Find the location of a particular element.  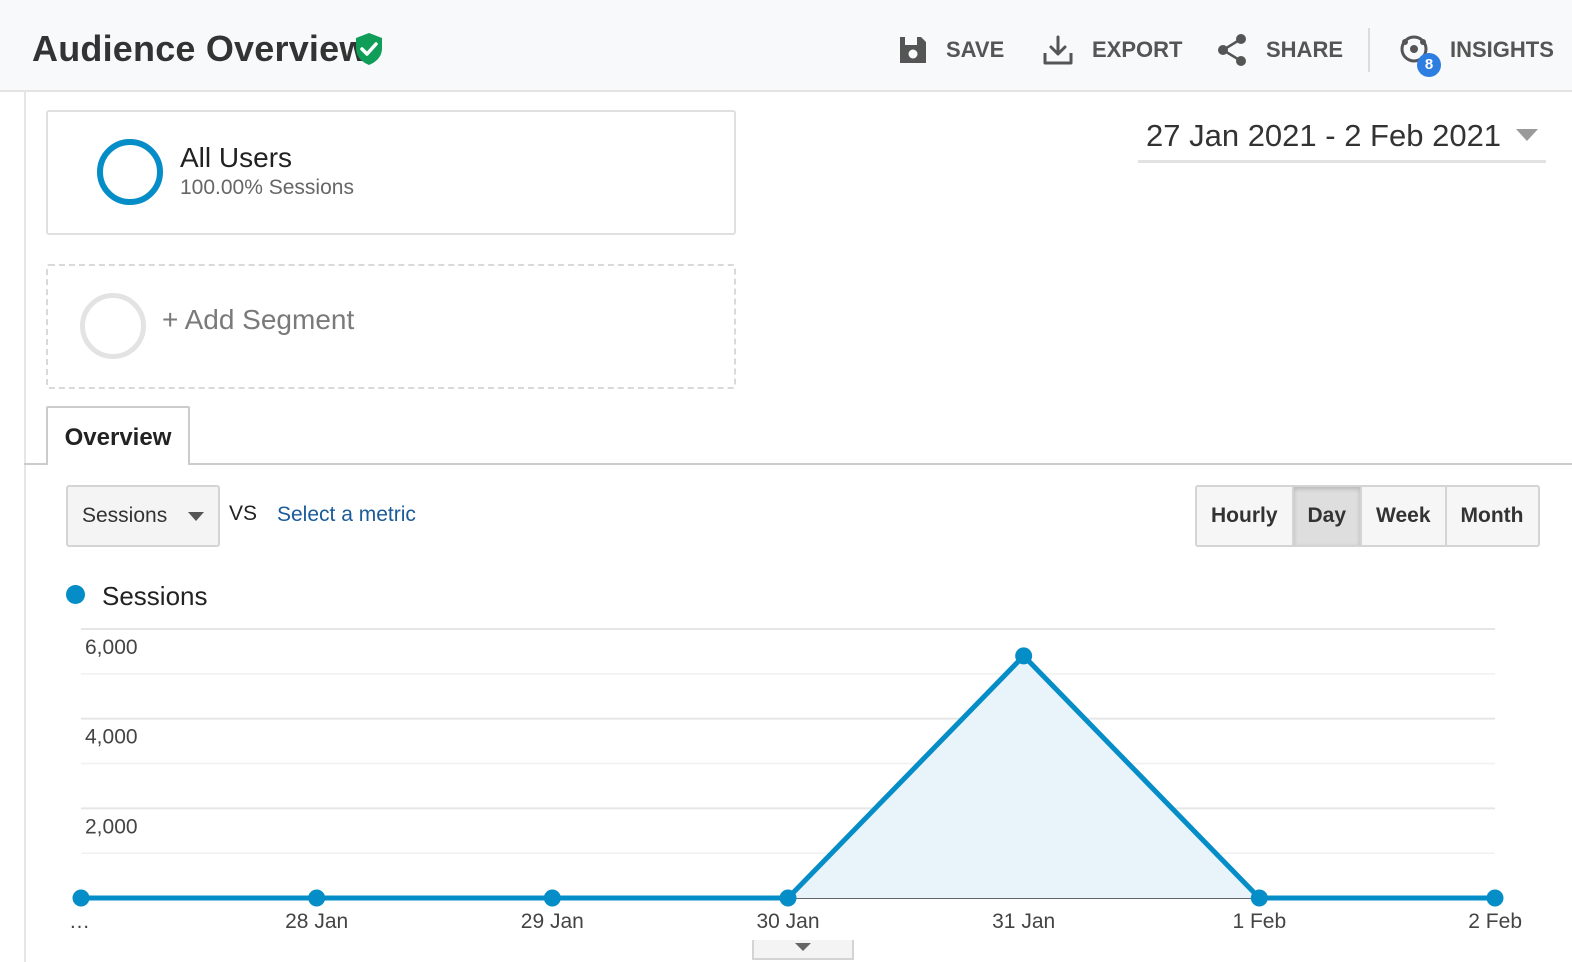

segment-circle-icon is located at coordinates (130, 172).